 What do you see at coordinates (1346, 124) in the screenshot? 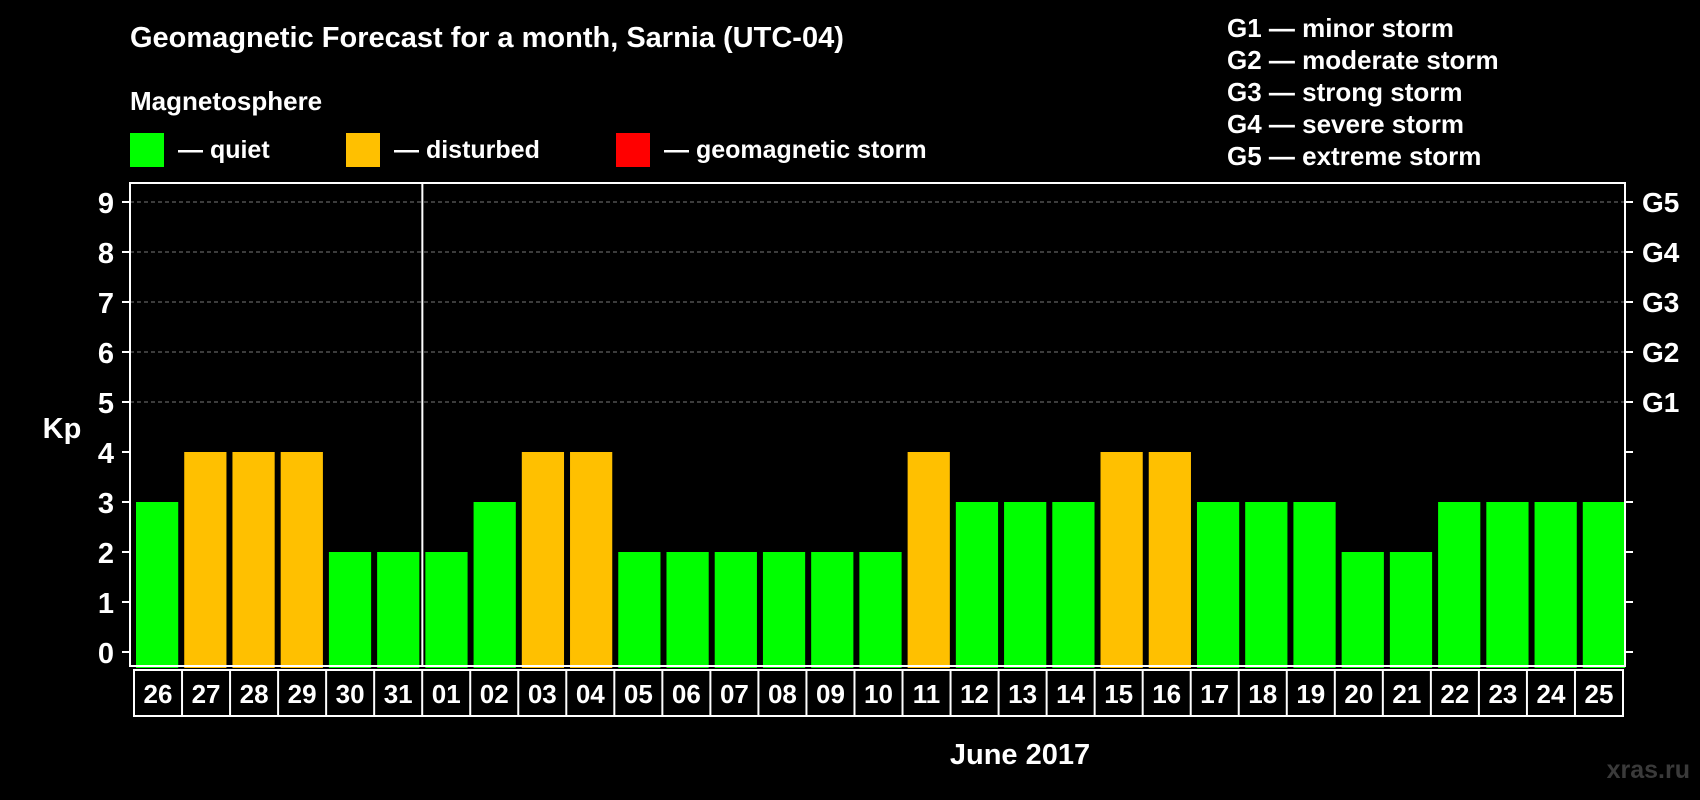
I see `g-scale-legend-g4: G4 — severe storm` at bounding box center [1346, 124].